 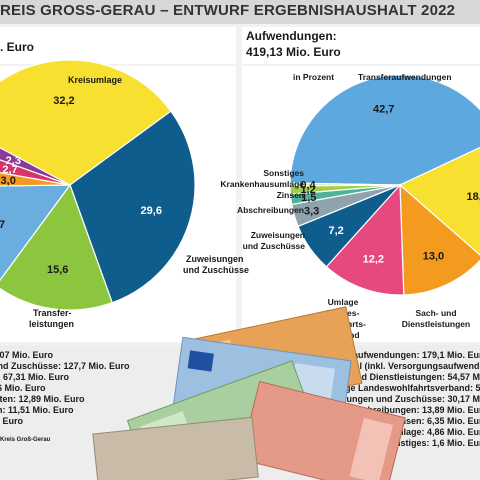 What do you see at coordinates (23, 388) in the screenshot?
I see `ertraege-list-item: 56 Mio. Euro` at bounding box center [23, 388].